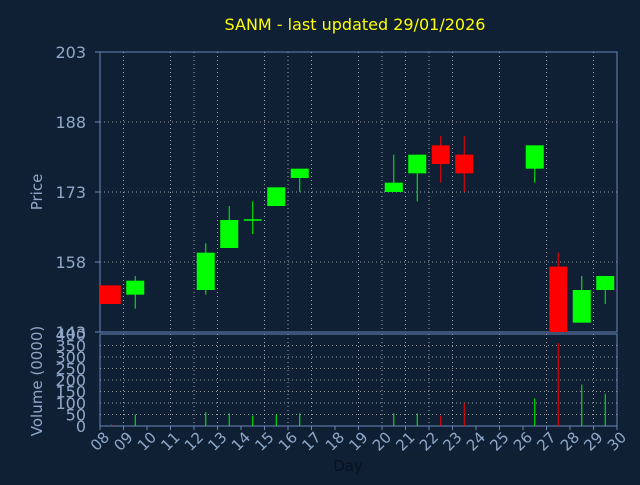 This screenshot has height=485, width=640. I want to click on volume-tick-label: 400, so click(70, 334).